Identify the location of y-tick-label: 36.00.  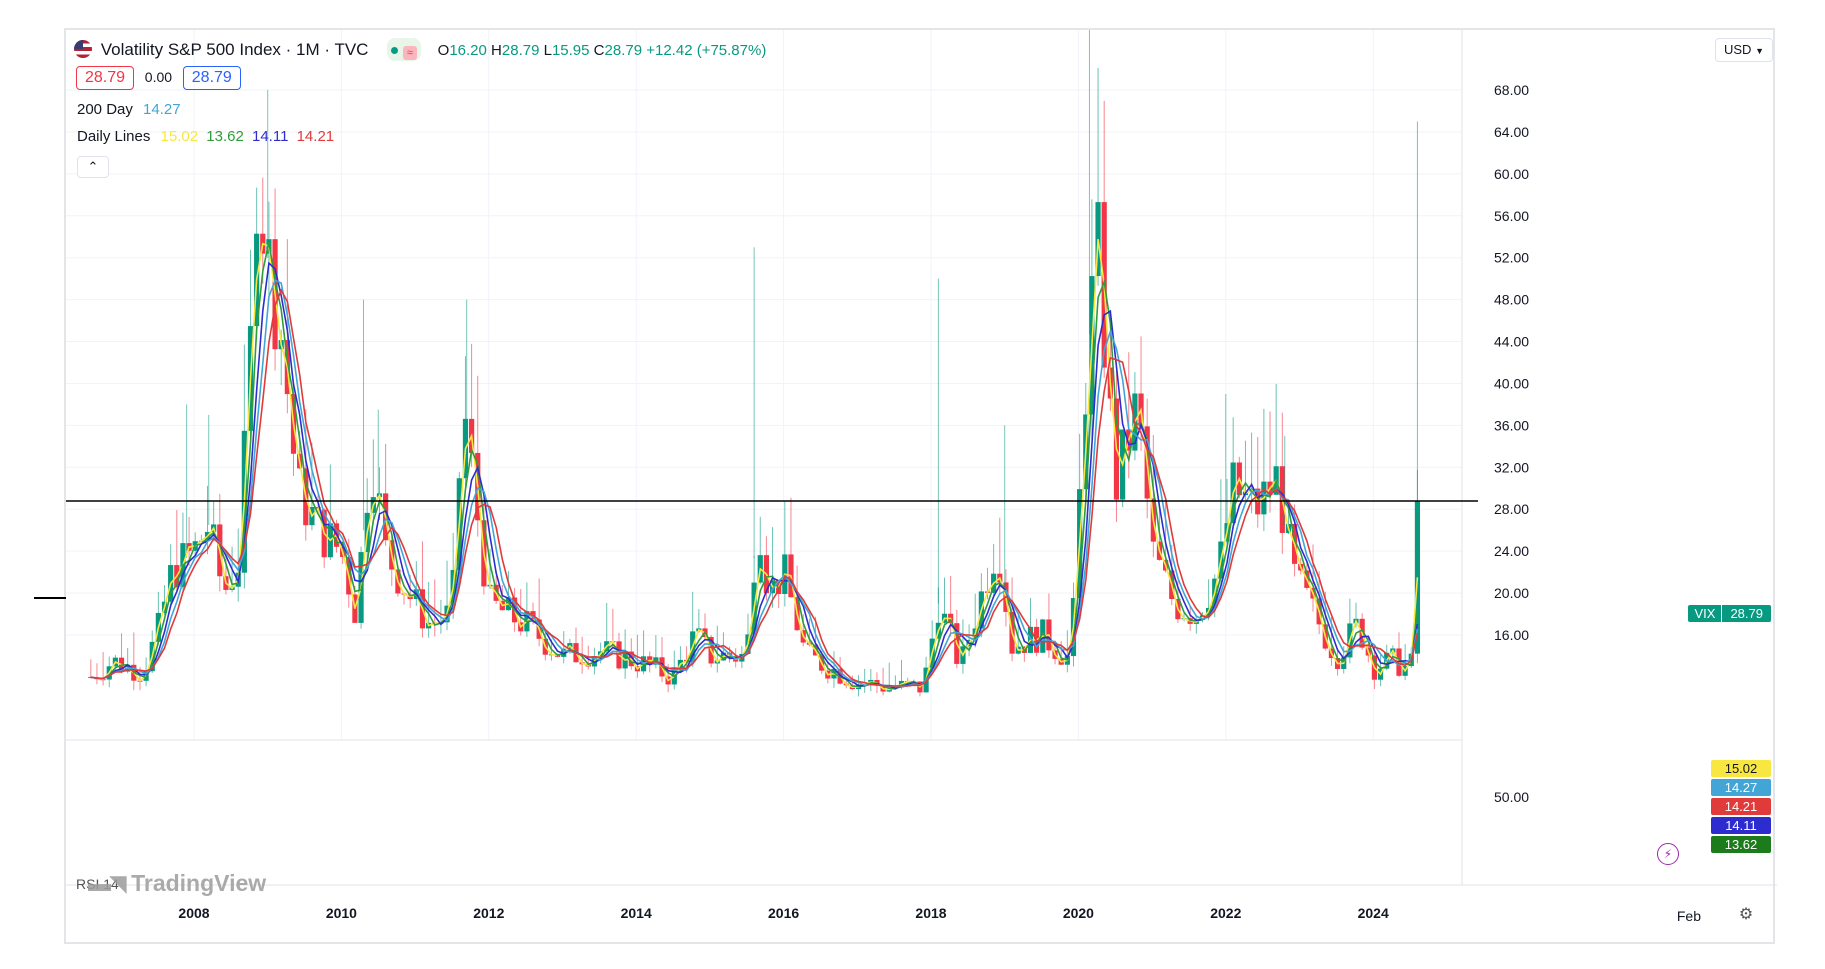
(1511, 425).